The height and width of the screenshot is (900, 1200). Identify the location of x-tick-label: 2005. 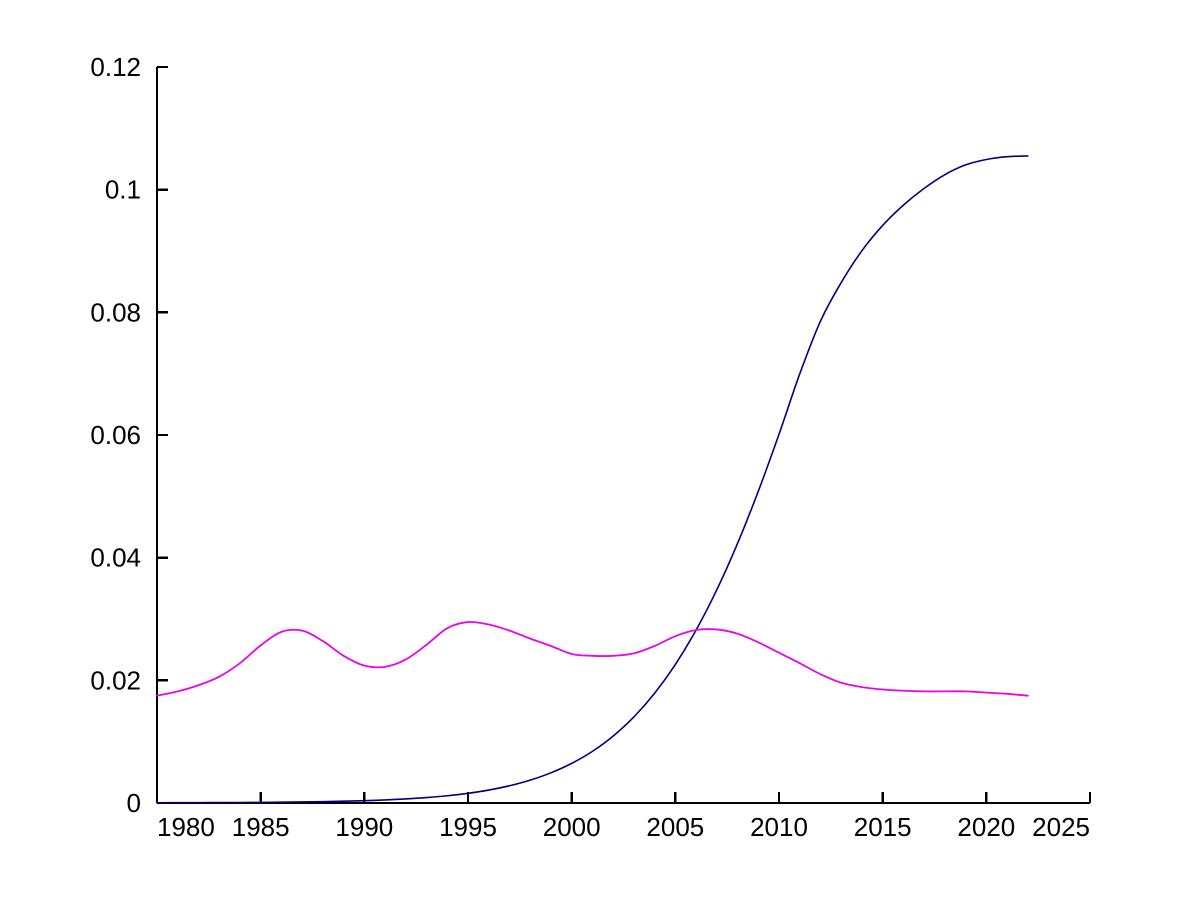
(675, 827).